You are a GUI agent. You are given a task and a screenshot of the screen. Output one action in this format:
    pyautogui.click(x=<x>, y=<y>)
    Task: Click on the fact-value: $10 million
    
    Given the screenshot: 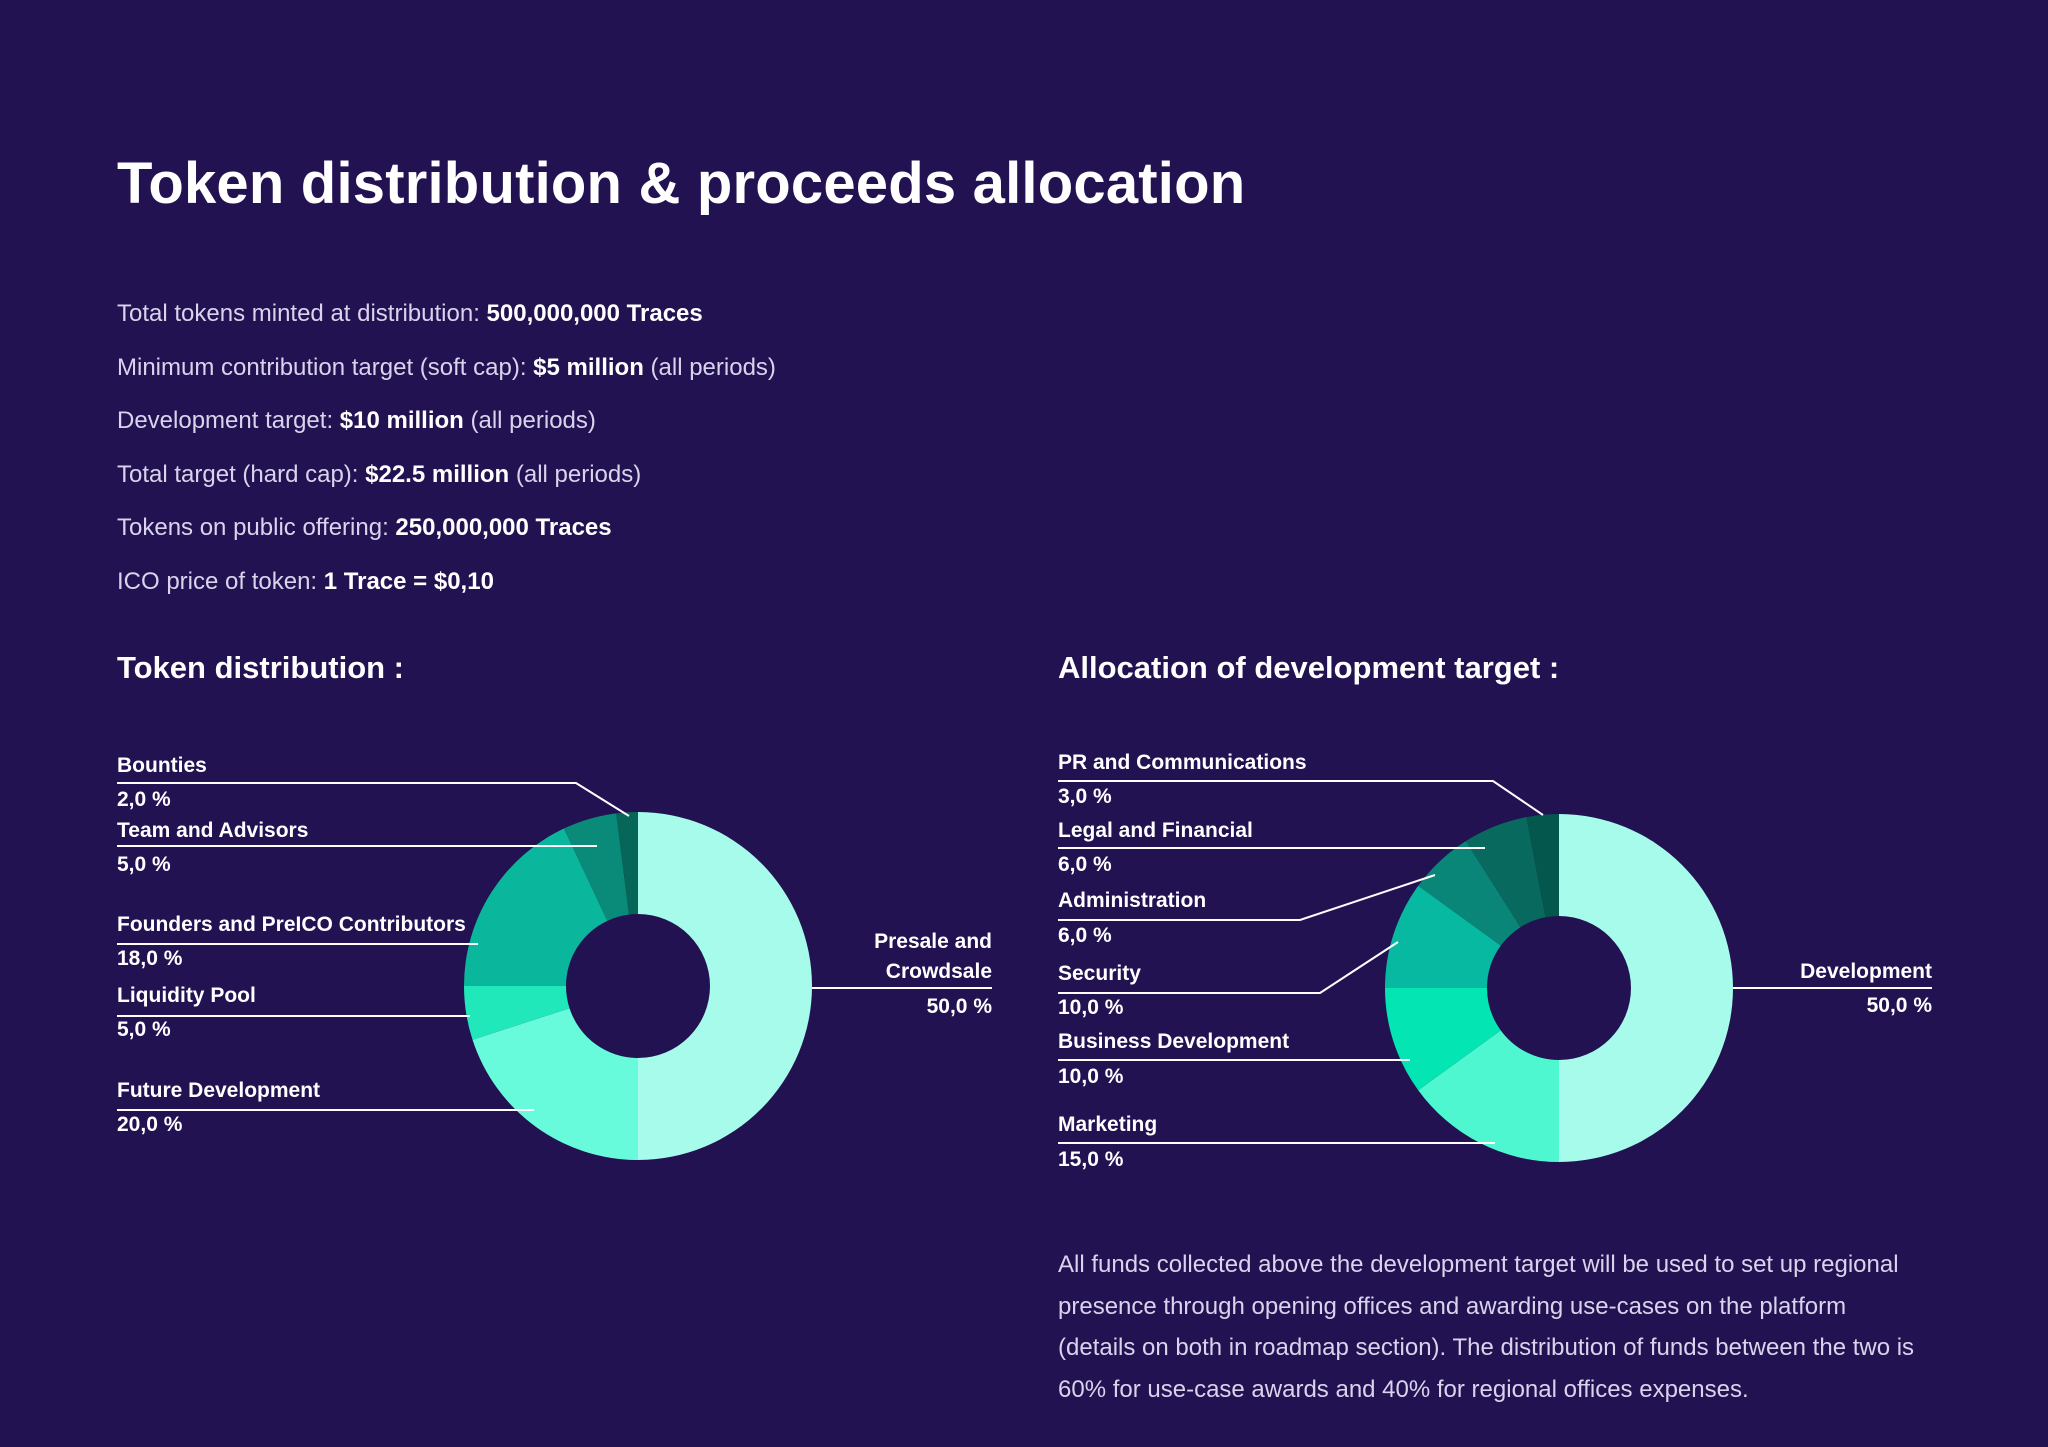 What is the action you would take?
    pyautogui.click(x=401, y=420)
    